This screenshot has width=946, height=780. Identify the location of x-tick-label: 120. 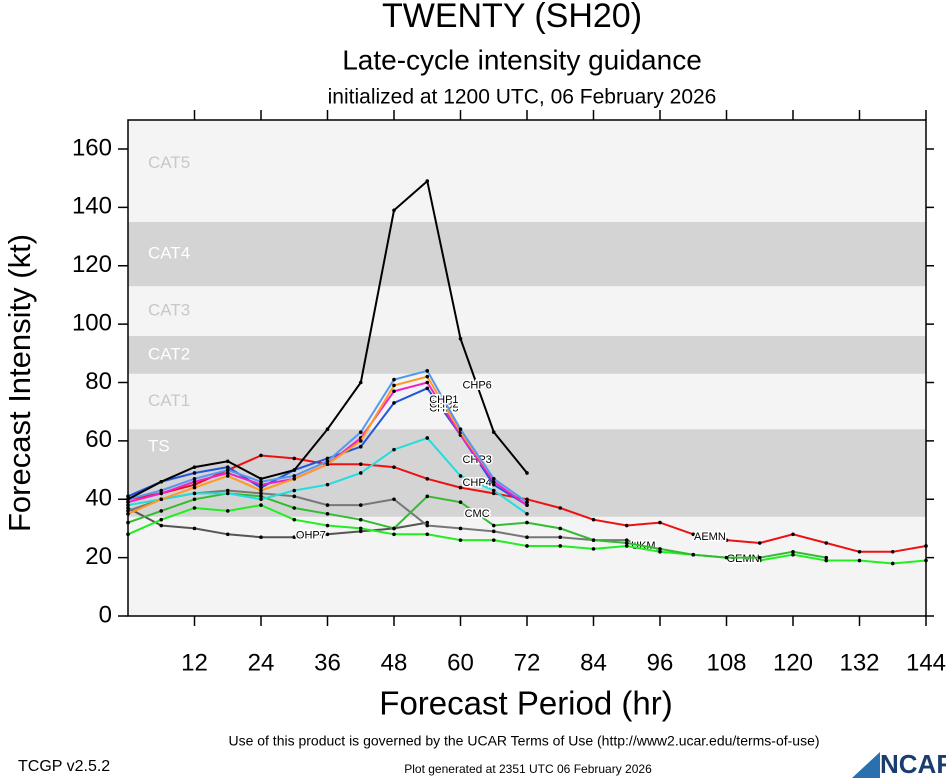
(793, 662).